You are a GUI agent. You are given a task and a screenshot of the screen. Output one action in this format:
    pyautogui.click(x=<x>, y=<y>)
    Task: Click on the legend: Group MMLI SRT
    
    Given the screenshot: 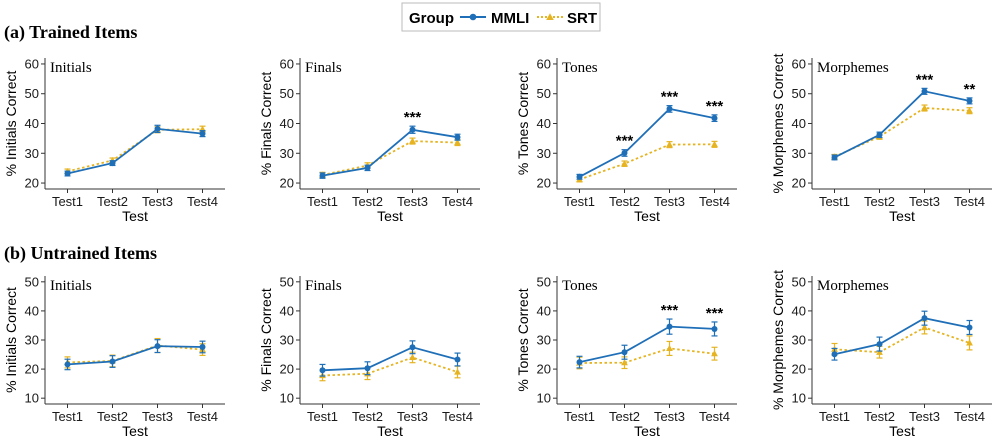 What is the action you would take?
    pyautogui.click(x=501, y=17)
    